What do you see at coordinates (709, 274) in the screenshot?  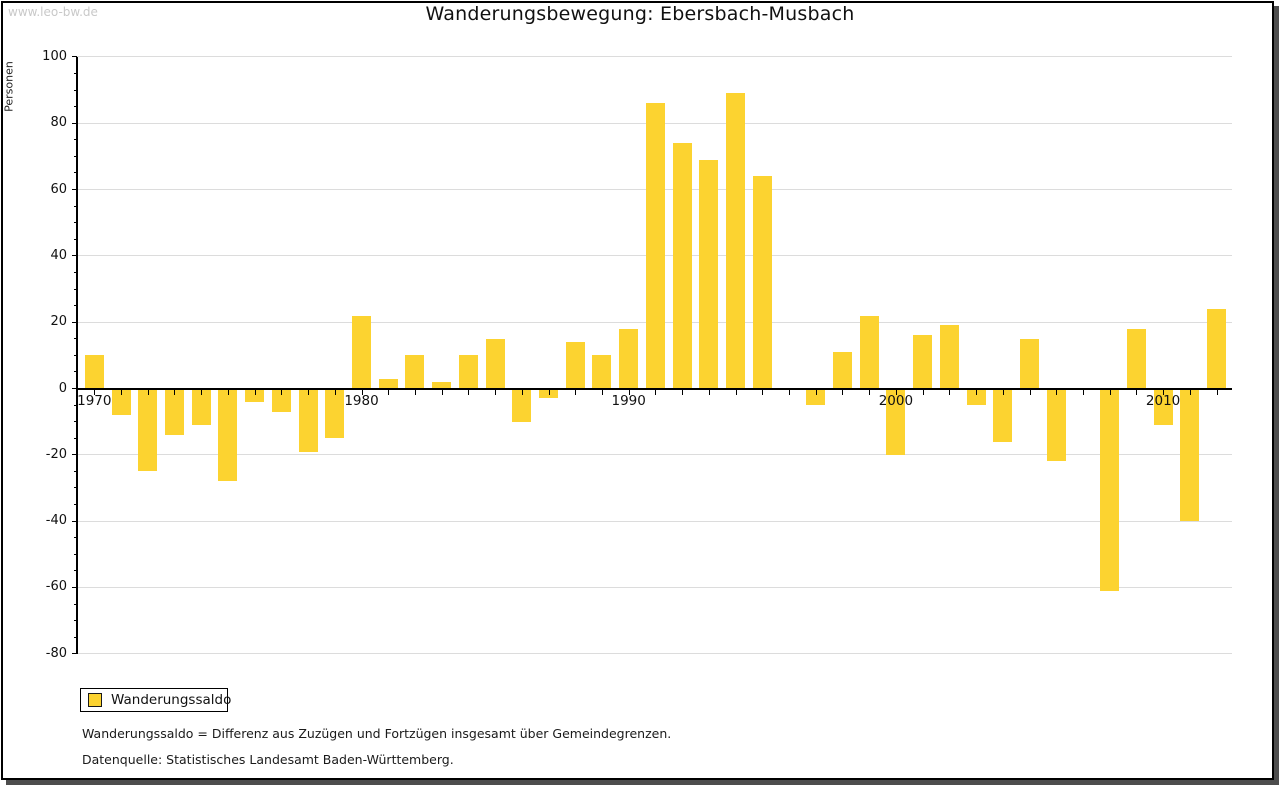 I see `bar-1993` at bounding box center [709, 274].